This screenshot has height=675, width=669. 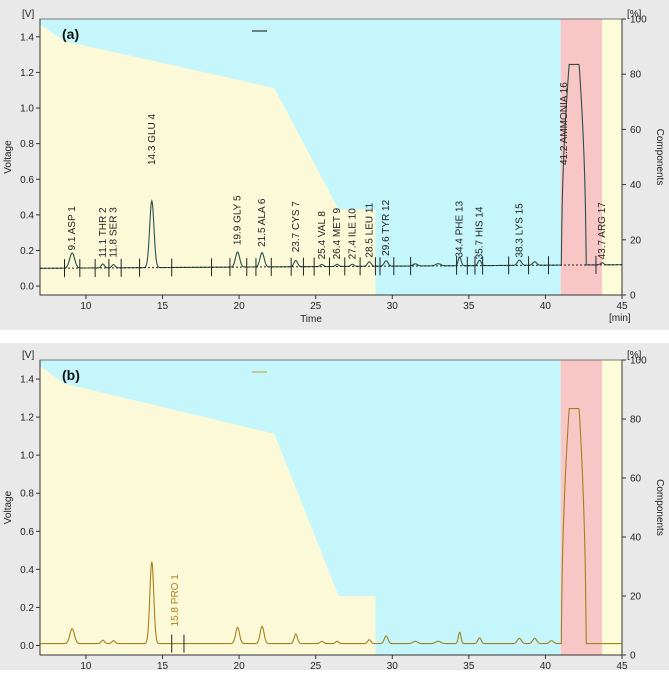 I want to click on peak-label: 25.4 VAL 8, so click(x=322, y=235).